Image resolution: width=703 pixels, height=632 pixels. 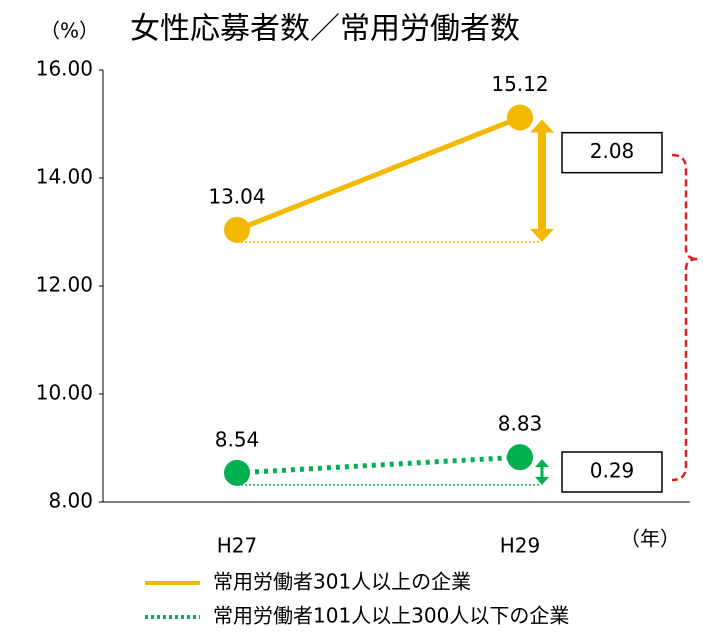 I want to click on x-tick-label: H29, so click(x=520, y=546).